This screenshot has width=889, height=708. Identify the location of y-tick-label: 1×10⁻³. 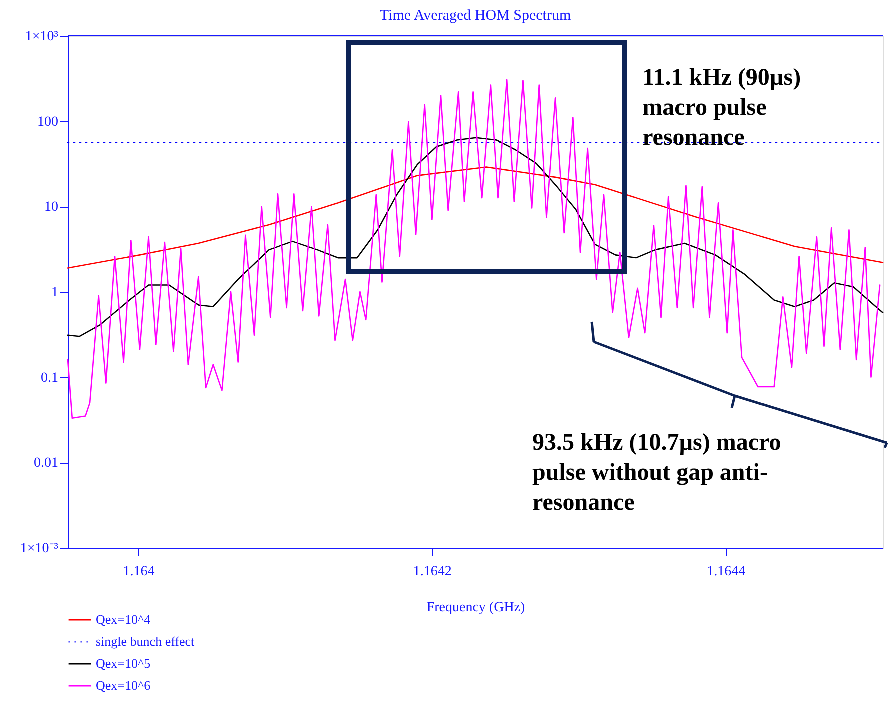
(39, 549).